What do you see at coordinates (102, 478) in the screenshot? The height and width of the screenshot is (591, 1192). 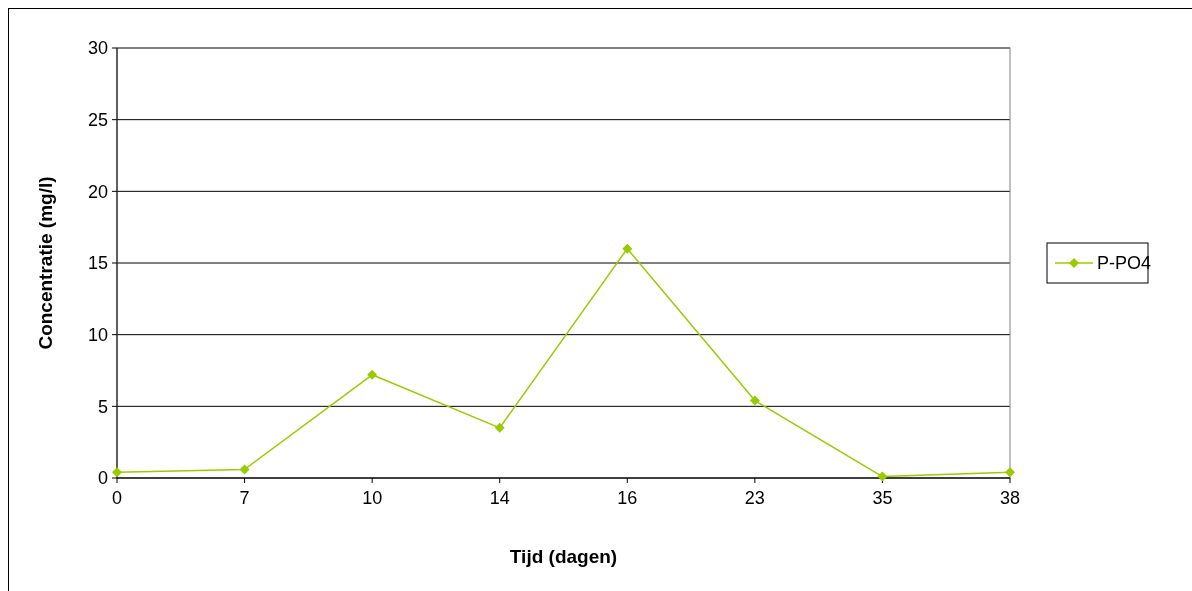 I see `y-tick-label: 0` at bounding box center [102, 478].